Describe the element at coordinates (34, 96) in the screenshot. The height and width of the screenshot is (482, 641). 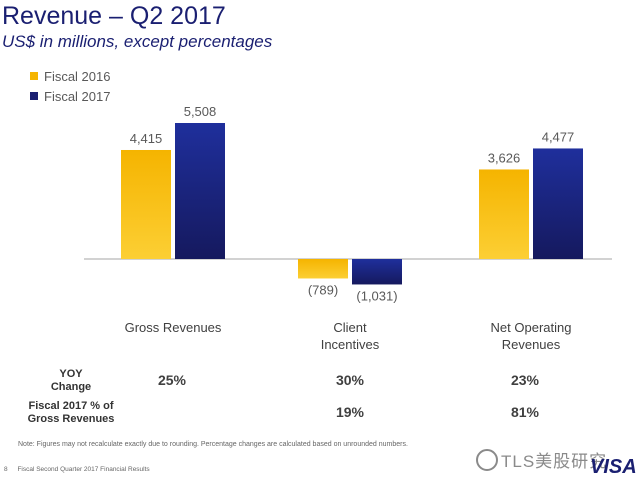
I see `legend-swatch-fiscal-2017` at that location.